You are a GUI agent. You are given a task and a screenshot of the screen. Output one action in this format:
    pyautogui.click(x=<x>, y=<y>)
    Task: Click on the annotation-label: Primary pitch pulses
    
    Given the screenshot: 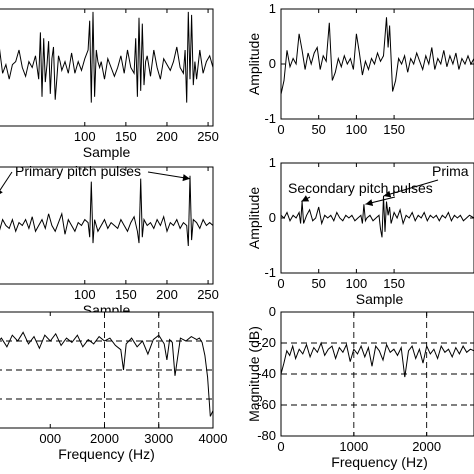 What is the action you would take?
    pyautogui.click(x=78, y=171)
    